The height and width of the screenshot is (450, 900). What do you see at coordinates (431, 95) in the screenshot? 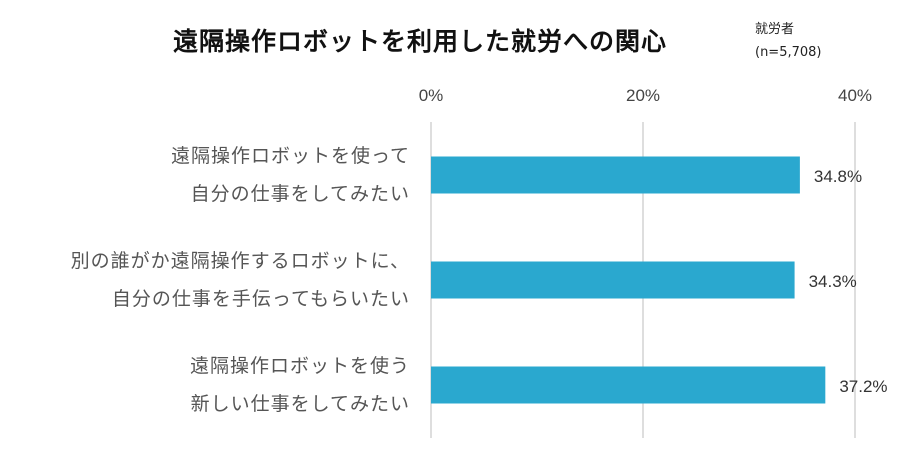
I see `x-tick-label: 0%` at bounding box center [431, 95].